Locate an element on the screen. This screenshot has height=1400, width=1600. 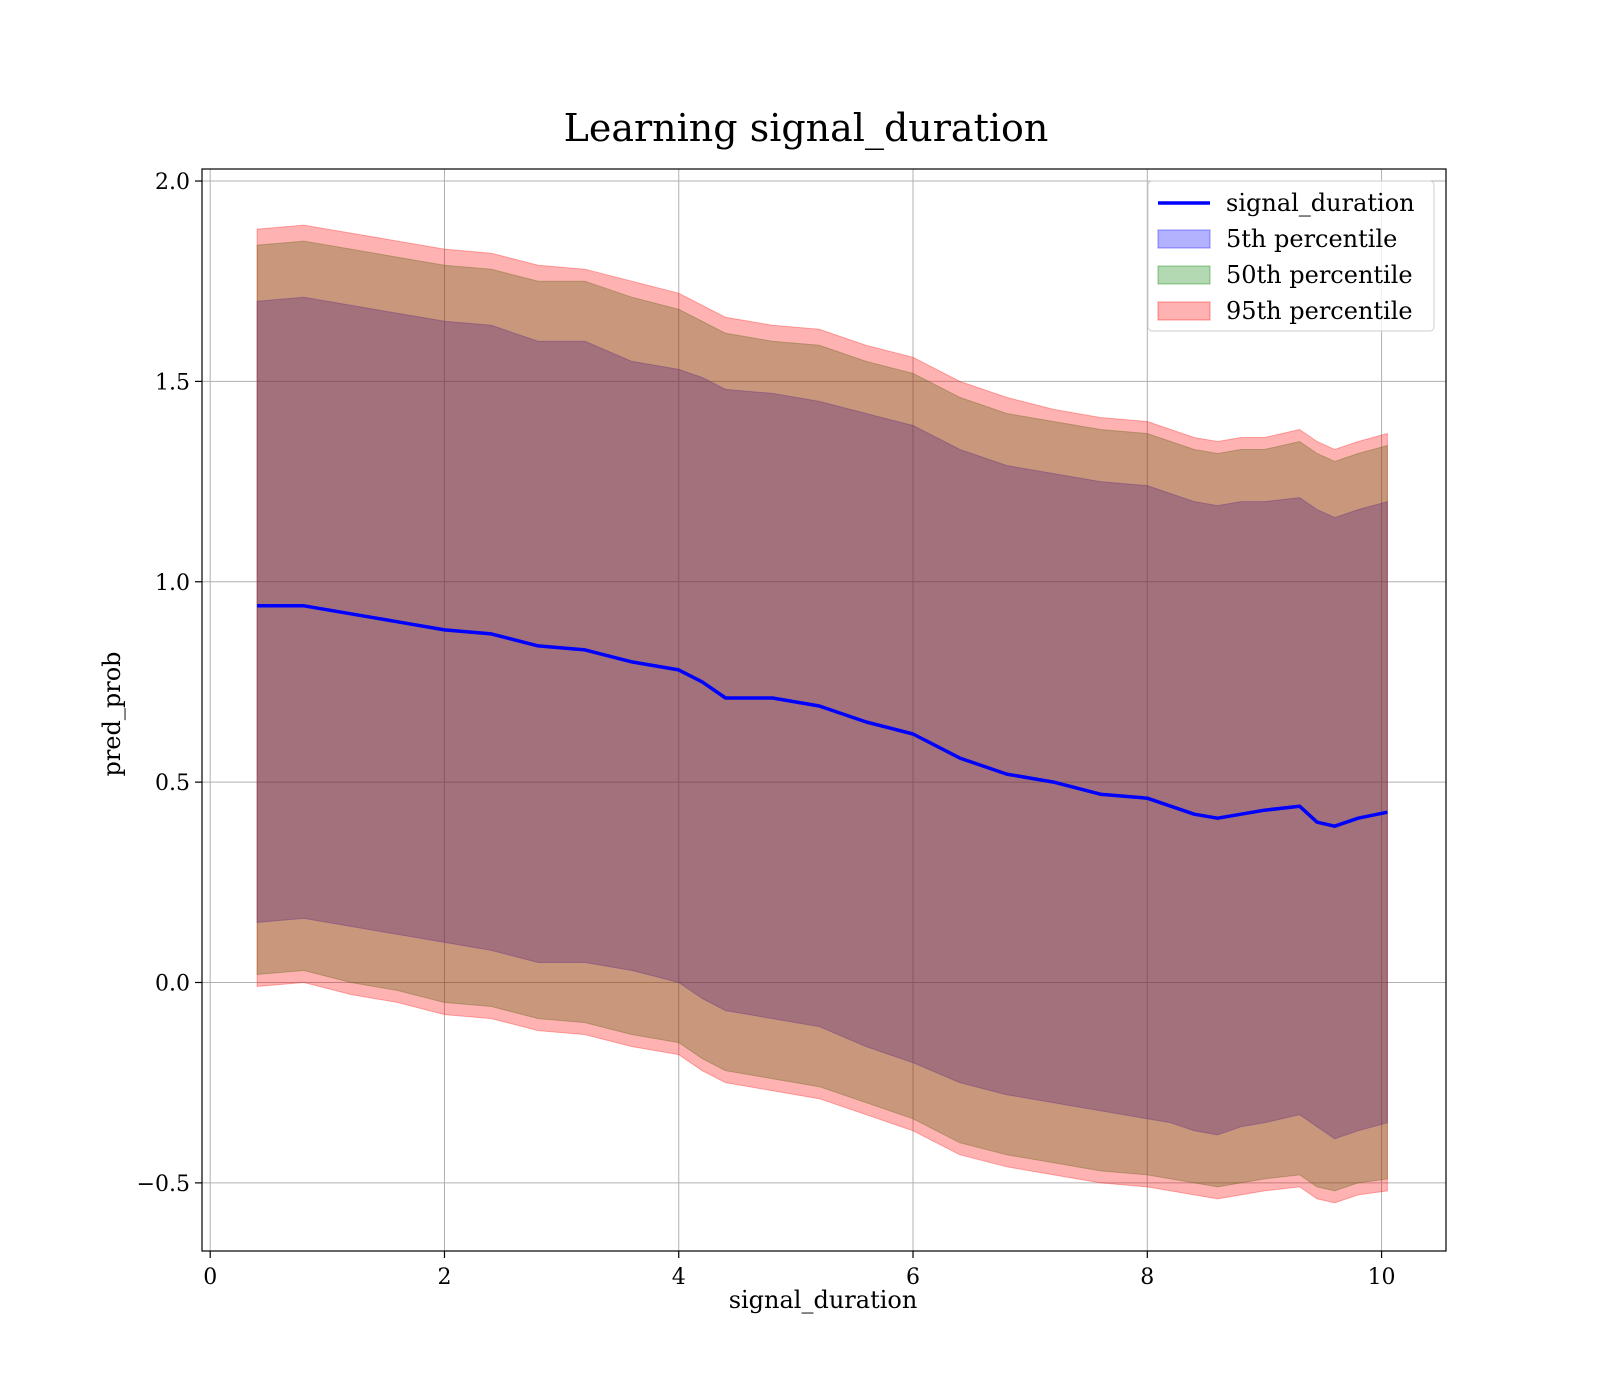
legend-label: 5th percentile is located at coordinates (1311, 239).